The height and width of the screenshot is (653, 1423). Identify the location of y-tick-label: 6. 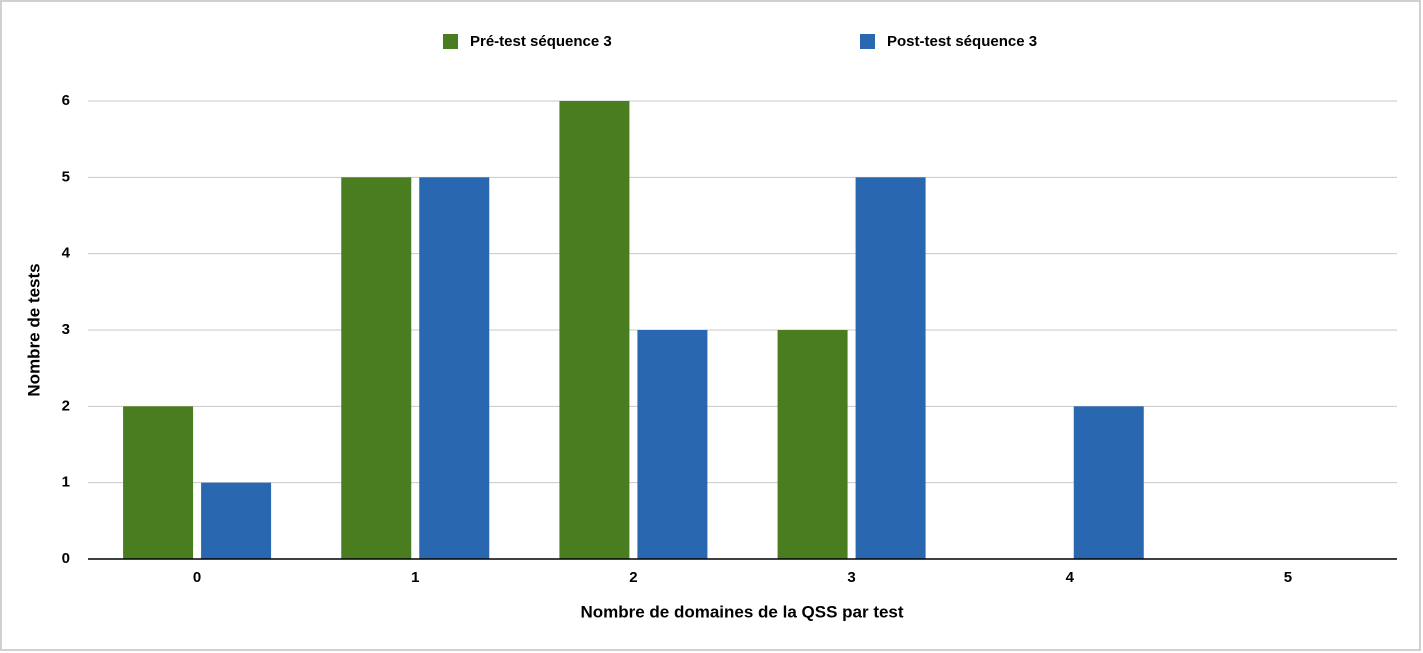
(66, 100).